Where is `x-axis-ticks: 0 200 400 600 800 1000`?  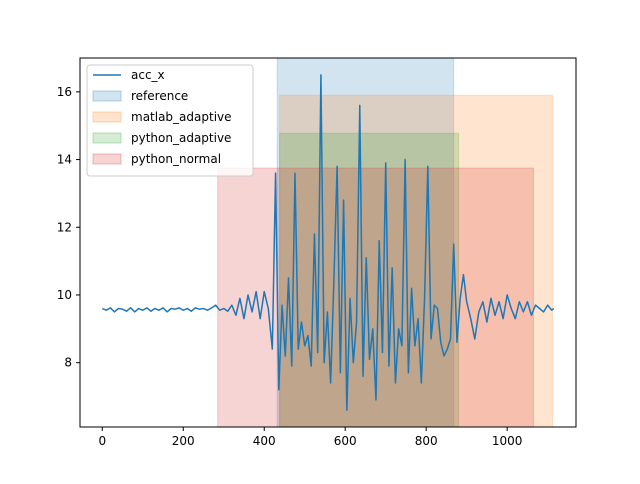 x-axis-ticks: 0 200 400 600 800 1000 is located at coordinates (310, 437).